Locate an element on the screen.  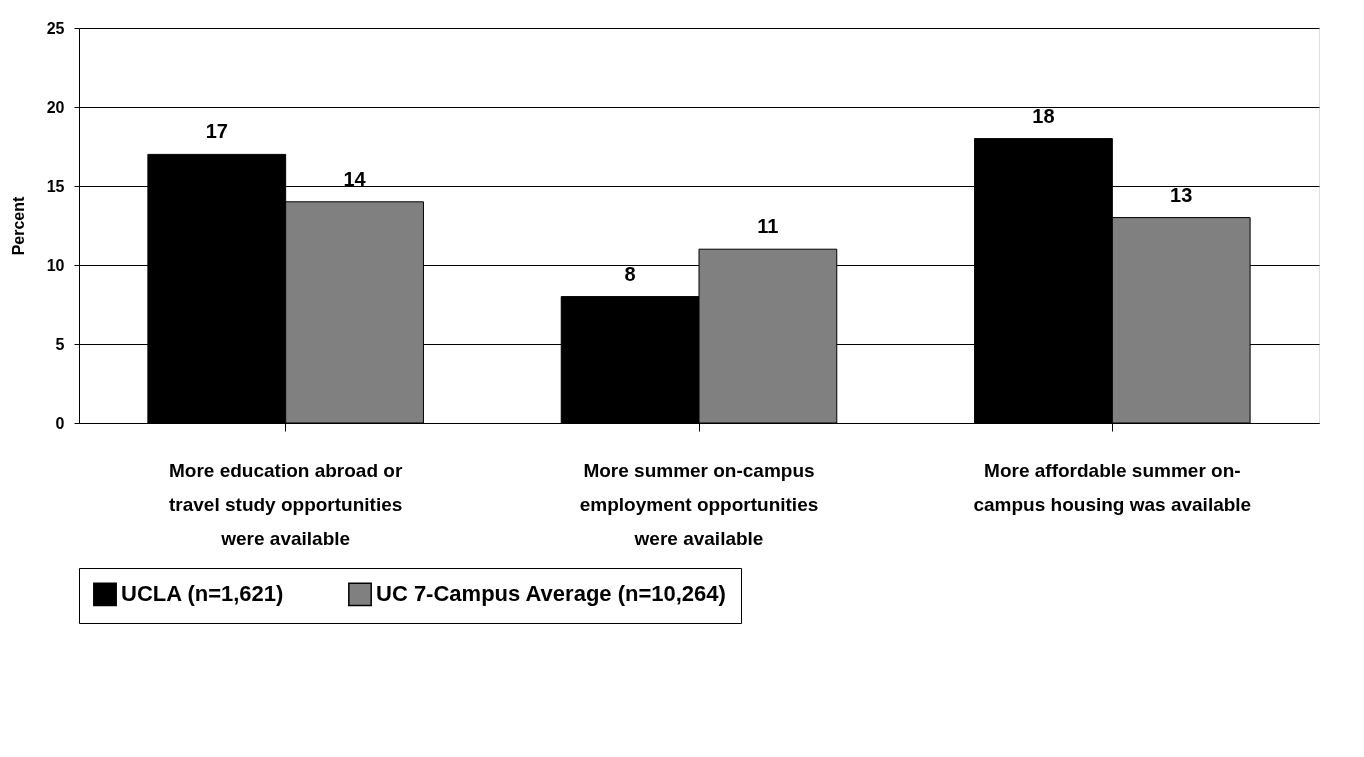
y-tick-label: 20 is located at coordinates (55, 107).